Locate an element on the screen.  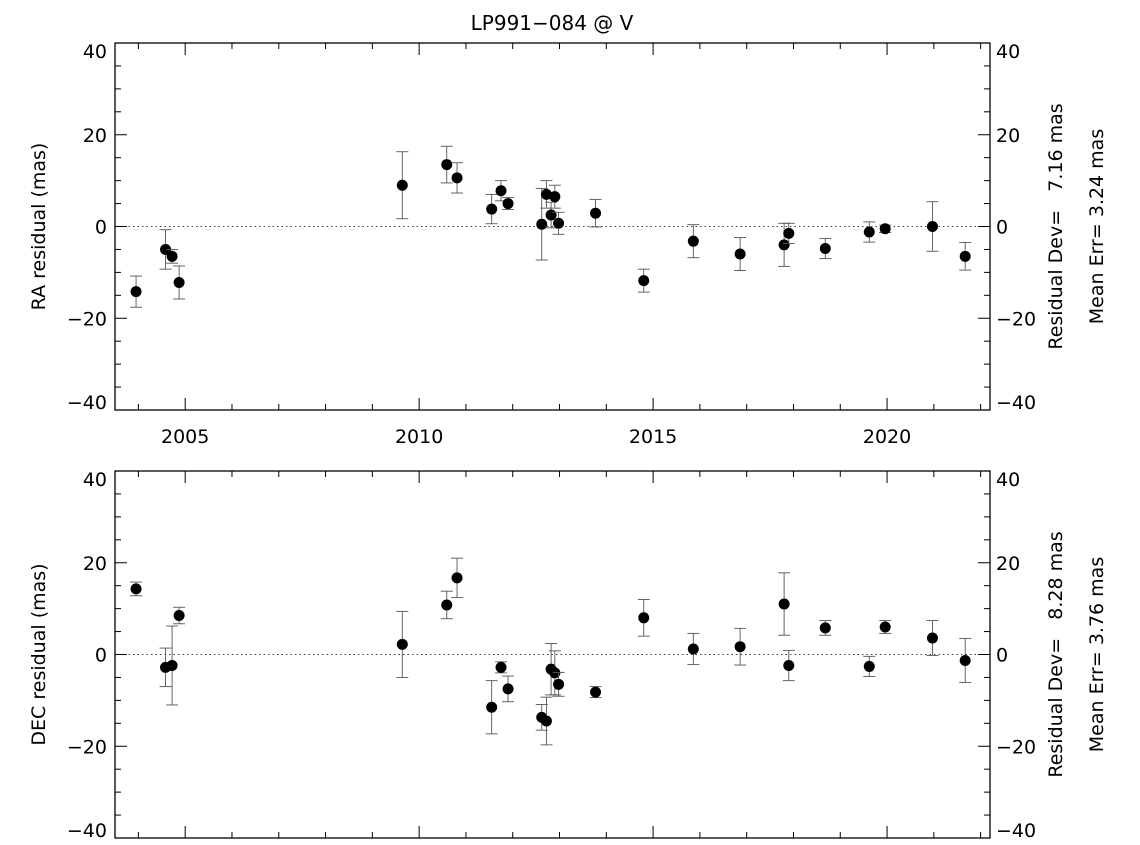
dec-y-tick-label-right: 0 is located at coordinates (1002, 656).